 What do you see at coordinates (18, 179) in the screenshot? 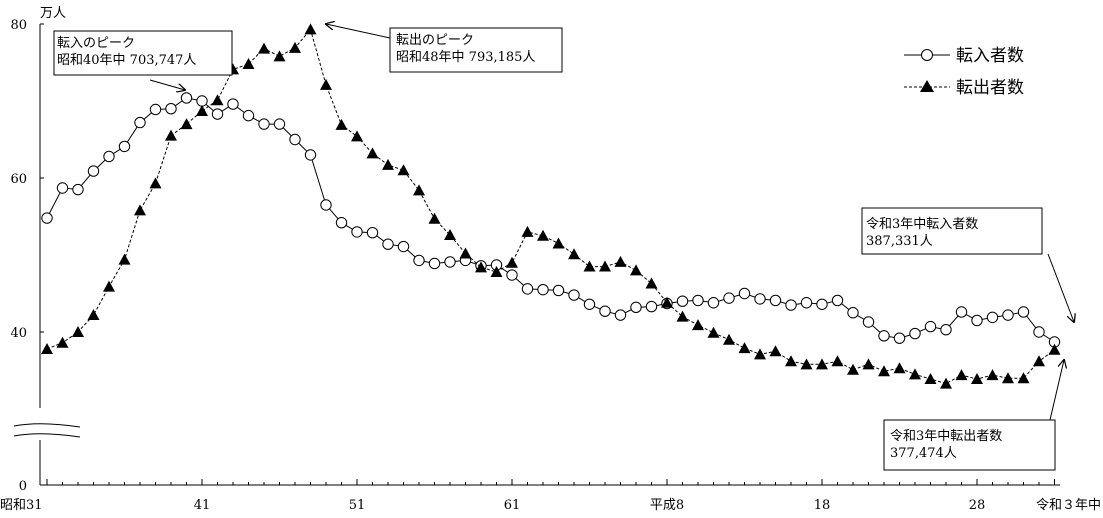
I see `y-tick-label: 60` at bounding box center [18, 179].